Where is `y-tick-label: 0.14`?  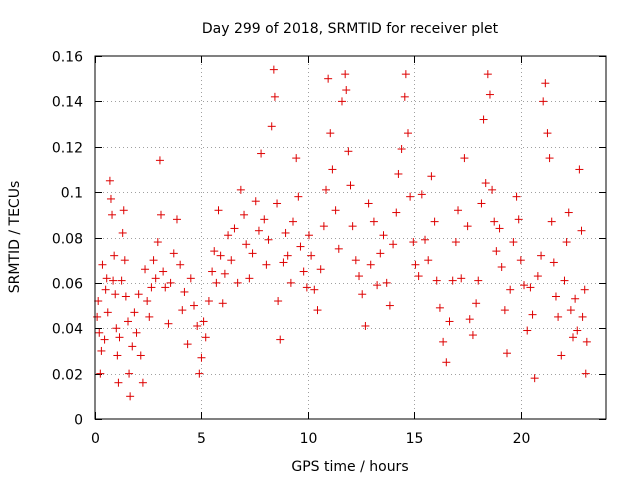
y-tick-label: 0.14 is located at coordinates (67, 103).